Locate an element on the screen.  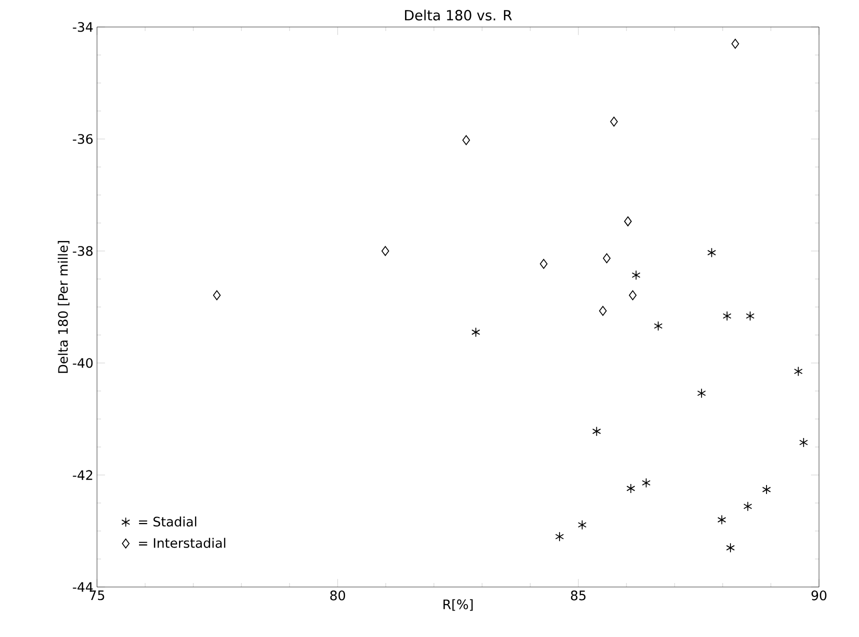
legend-label: = Stadial is located at coordinates (167, 521).